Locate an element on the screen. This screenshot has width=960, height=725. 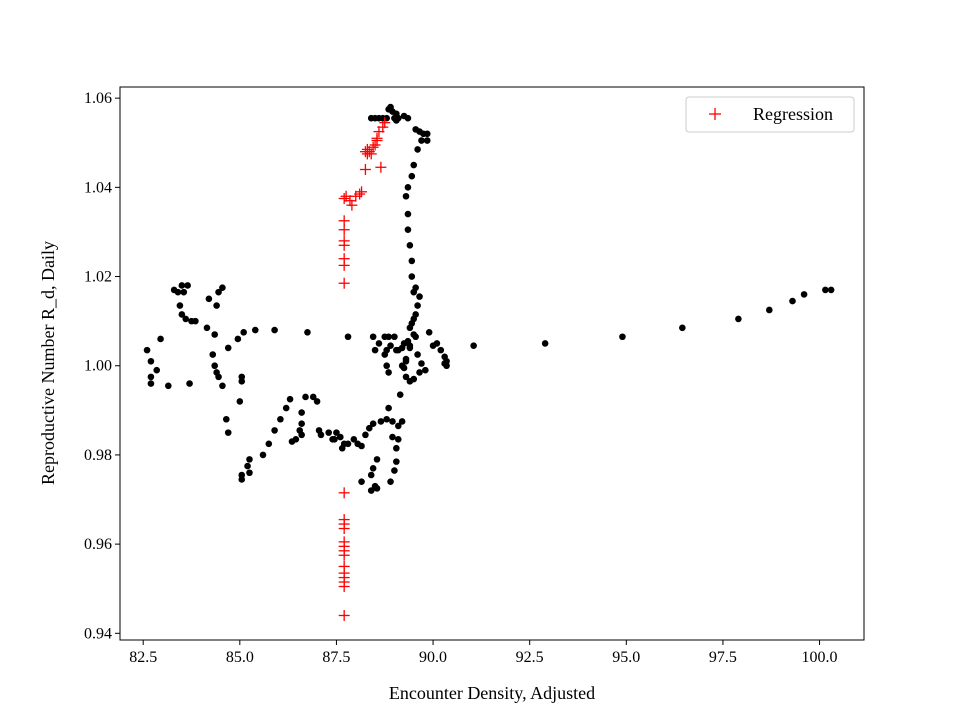
y-tick-label: 1.04 is located at coordinates (98, 187).